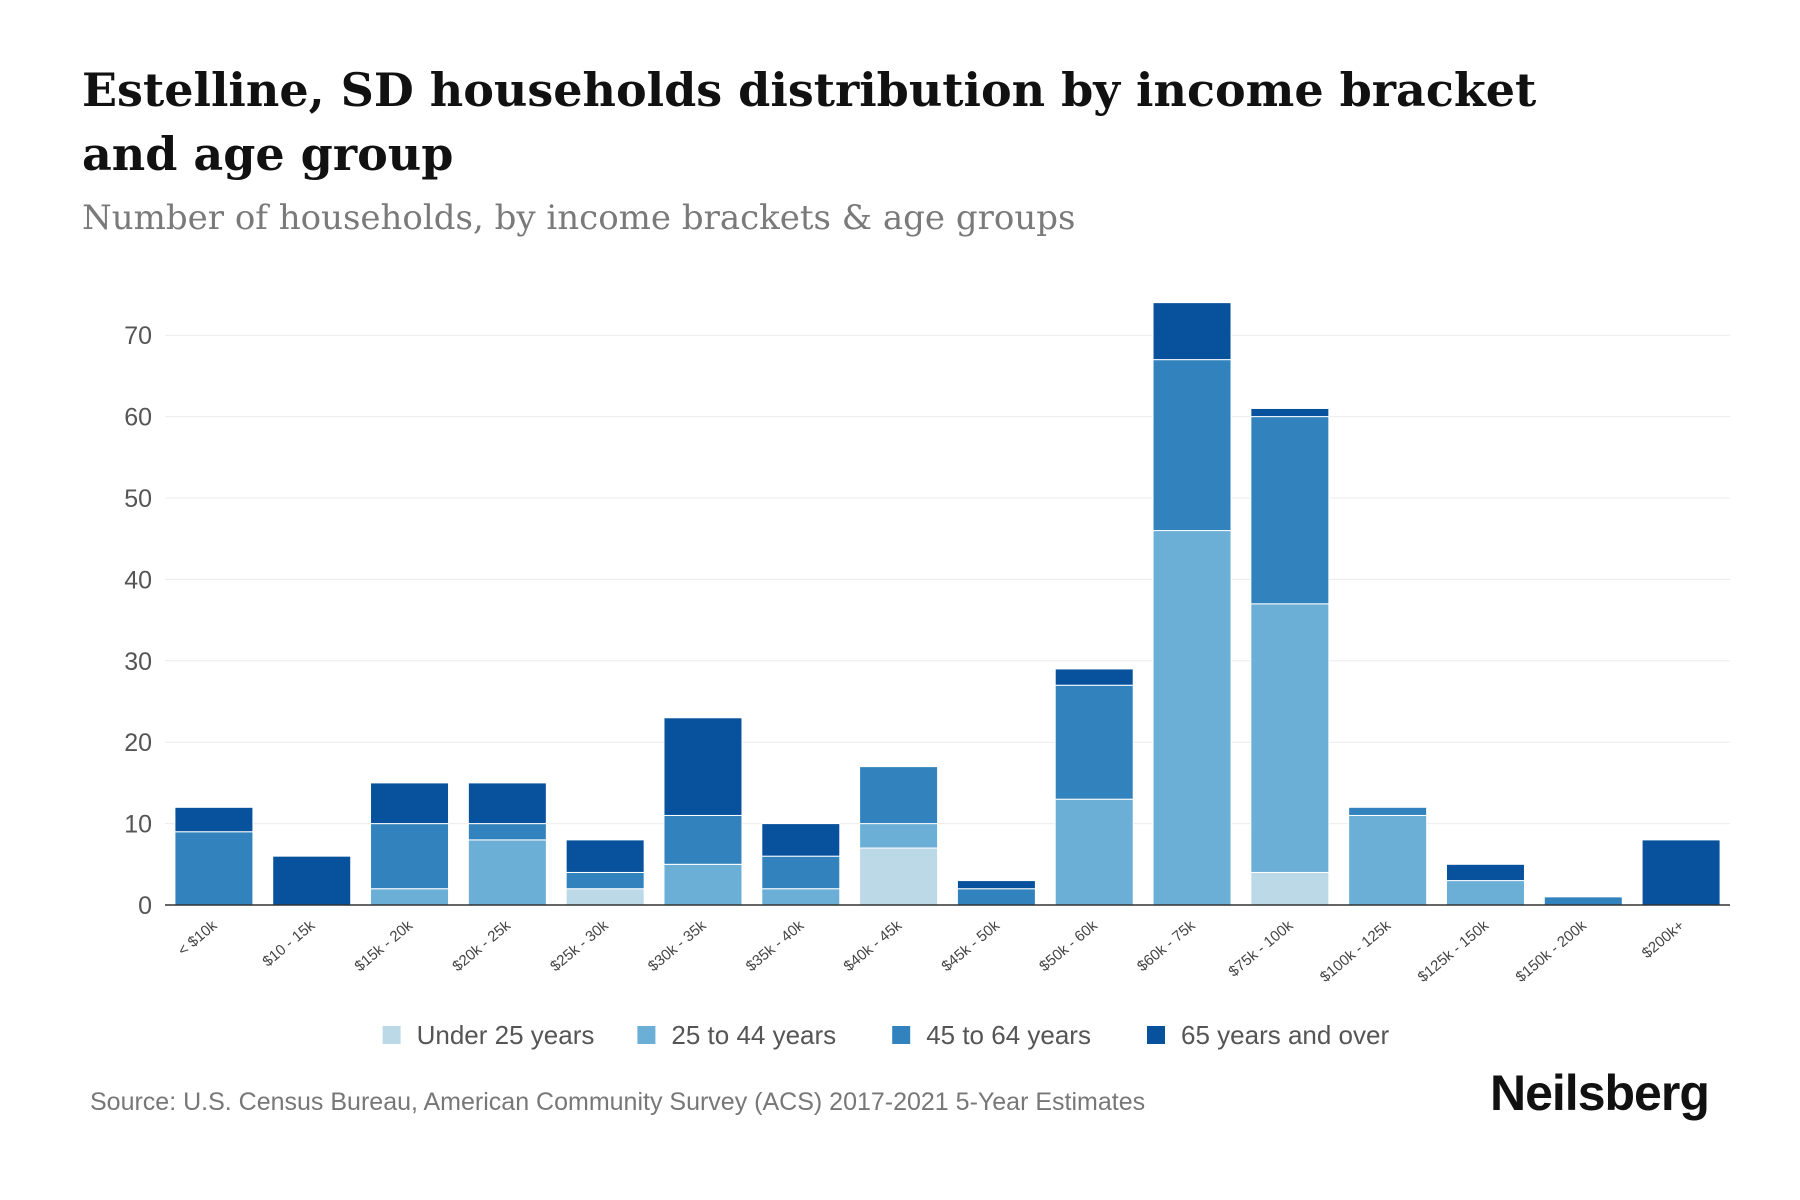 Image resolution: width=1800 pixels, height=1200 pixels. I want to click on x-tick-label: $15k - 20k, so click(384, 946).